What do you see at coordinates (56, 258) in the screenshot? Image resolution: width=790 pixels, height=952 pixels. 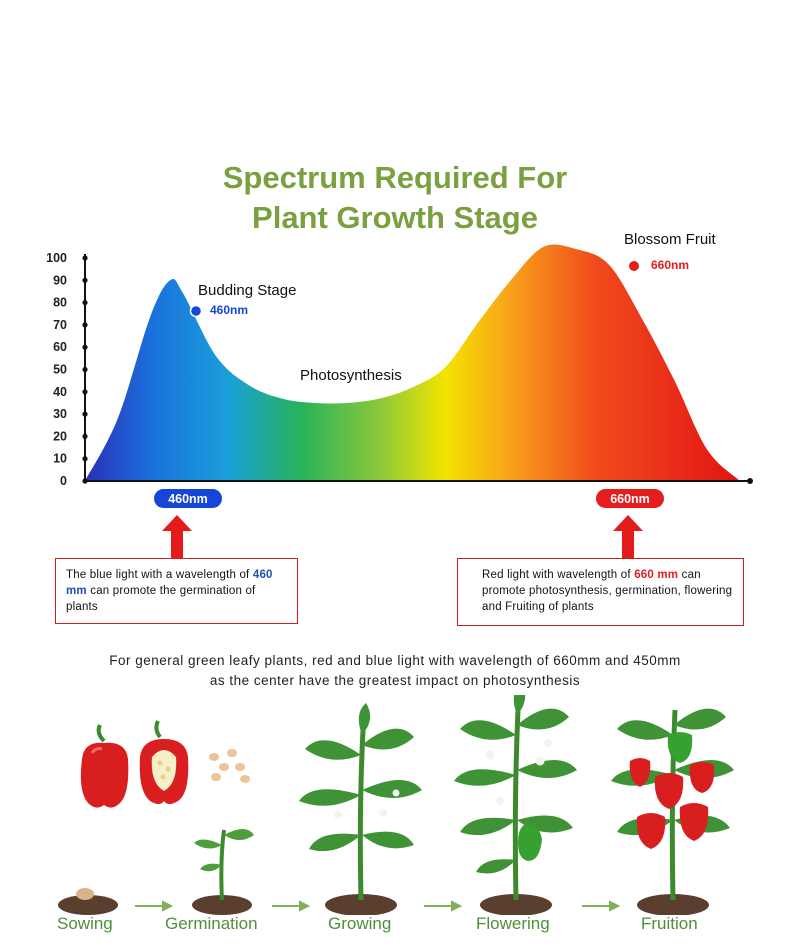 I see `y-tick-label: 100` at bounding box center [56, 258].